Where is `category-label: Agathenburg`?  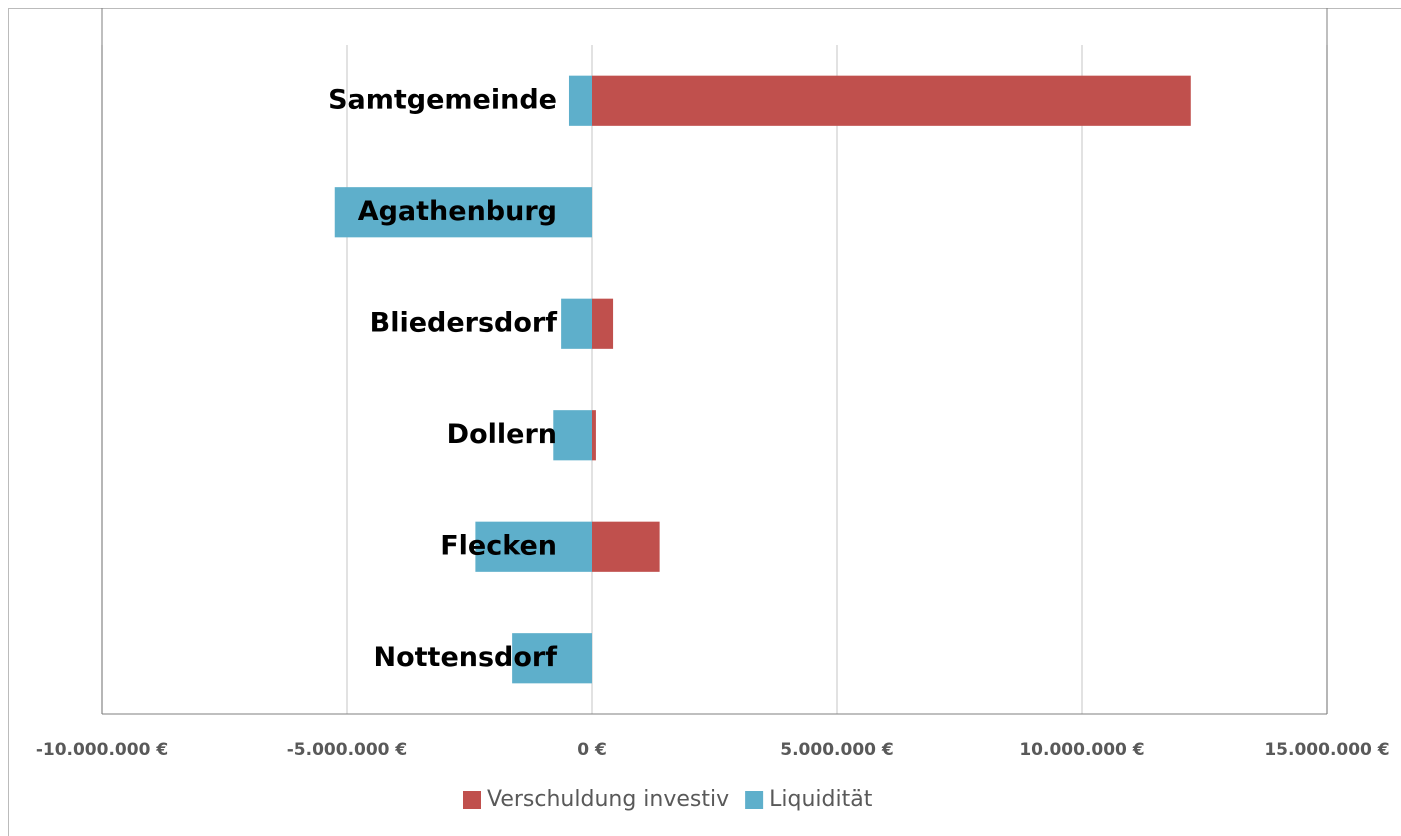
category-label: Agathenburg is located at coordinates (457, 211).